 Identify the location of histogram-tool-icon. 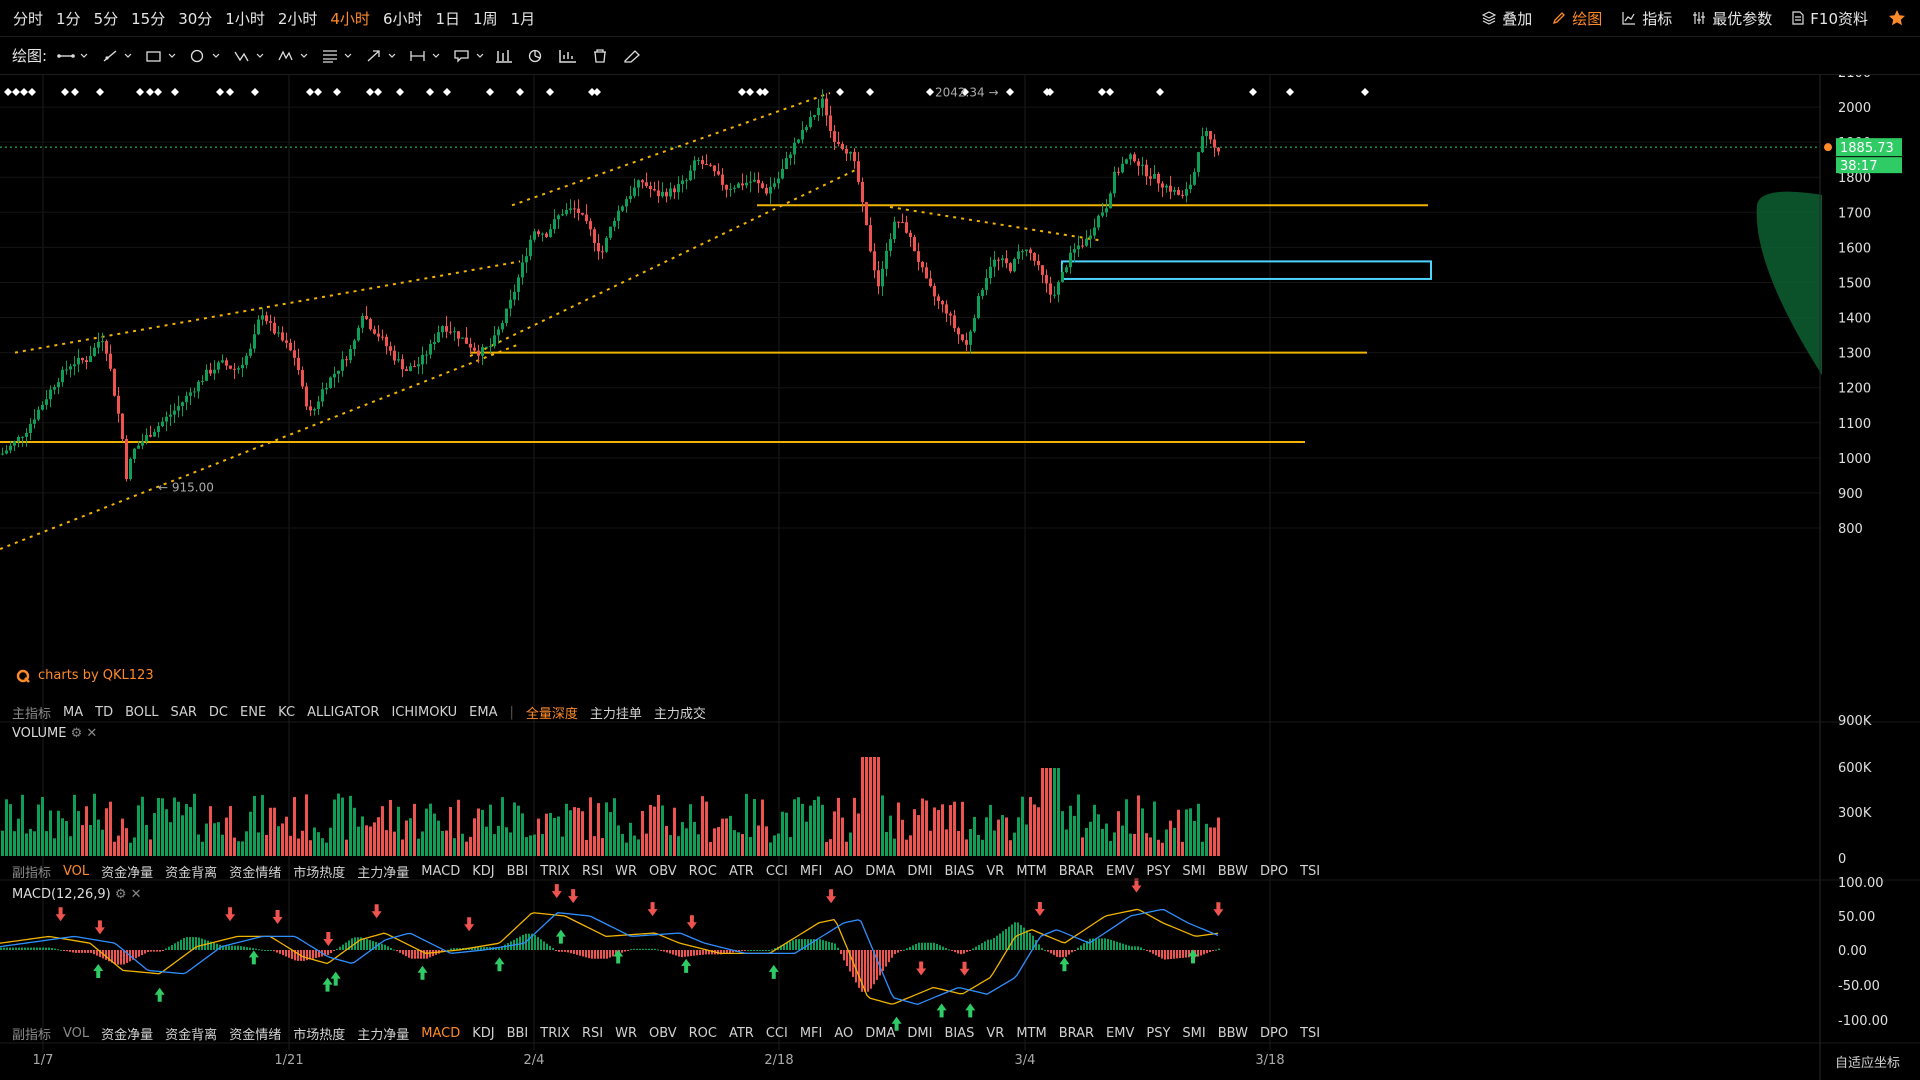
(568, 56).